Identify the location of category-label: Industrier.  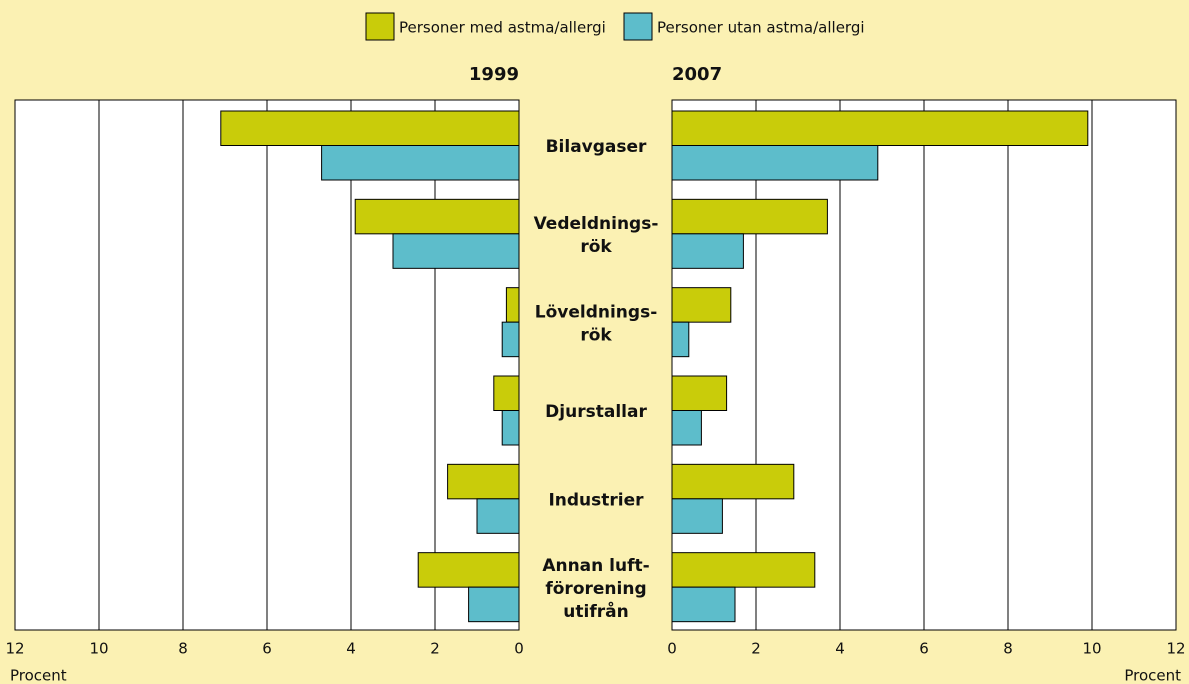
(596, 501).